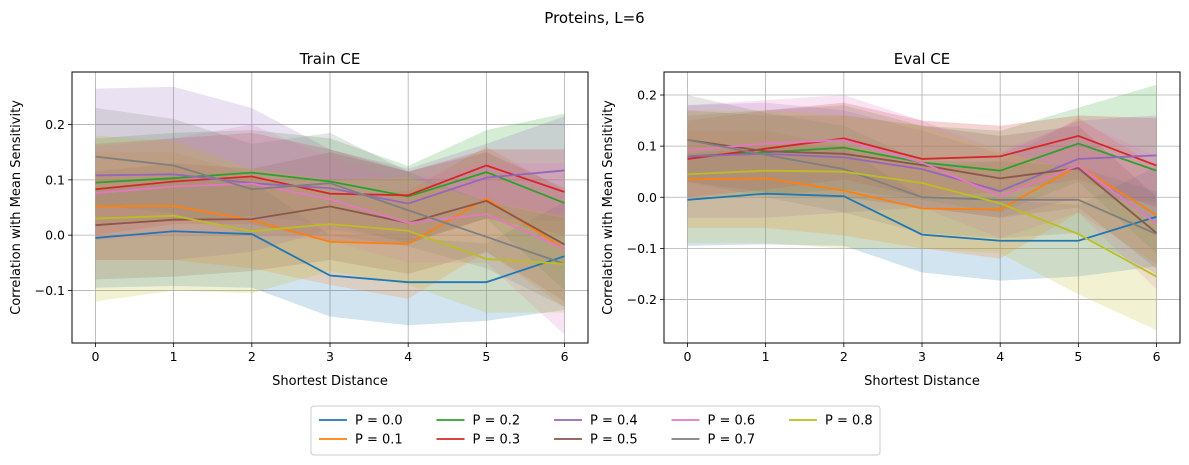 The image size is (1189, 465). What do you see at coordinates (594, 18) in the screenshot?
I see `figure-suptitle: Proteins, L=6` at bounding box center [594, 18].